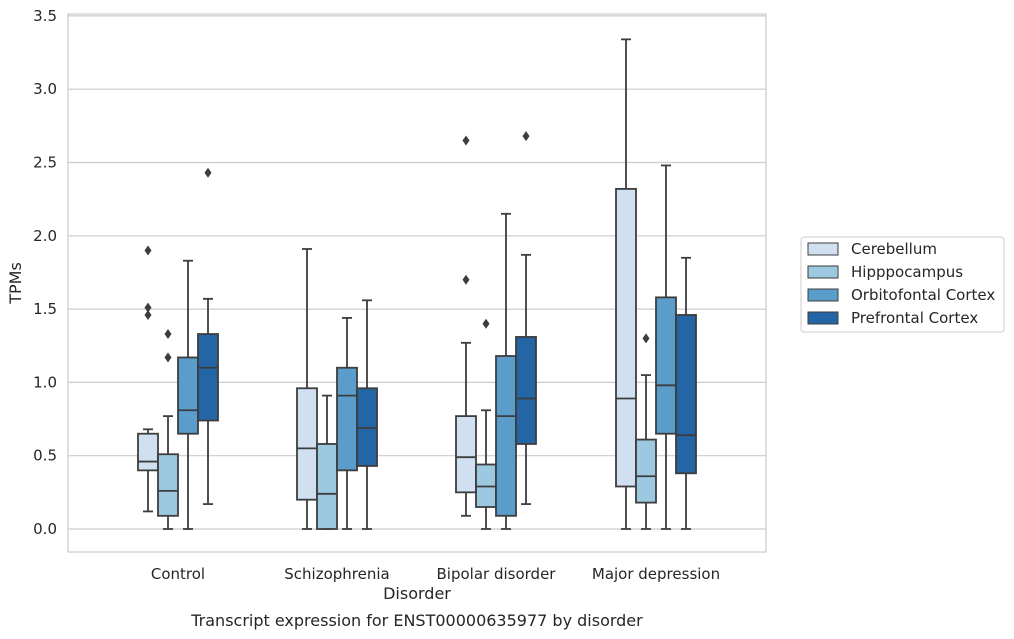  Describe the element at coordinates (45, 529) in the screenshot. I see `y-tick-label: 0.0` at that location.